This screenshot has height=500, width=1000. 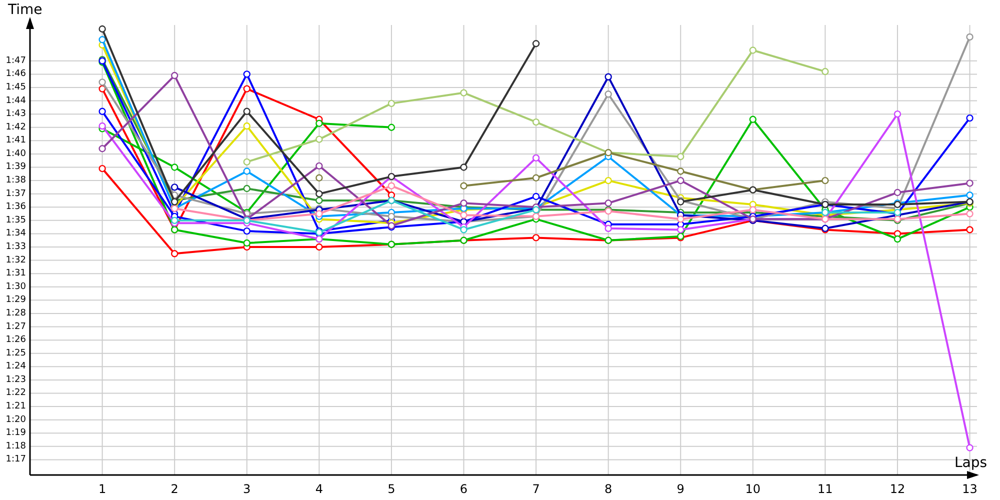 I want to click on y-tick-label: 1:30, so click(x=16, y=287).